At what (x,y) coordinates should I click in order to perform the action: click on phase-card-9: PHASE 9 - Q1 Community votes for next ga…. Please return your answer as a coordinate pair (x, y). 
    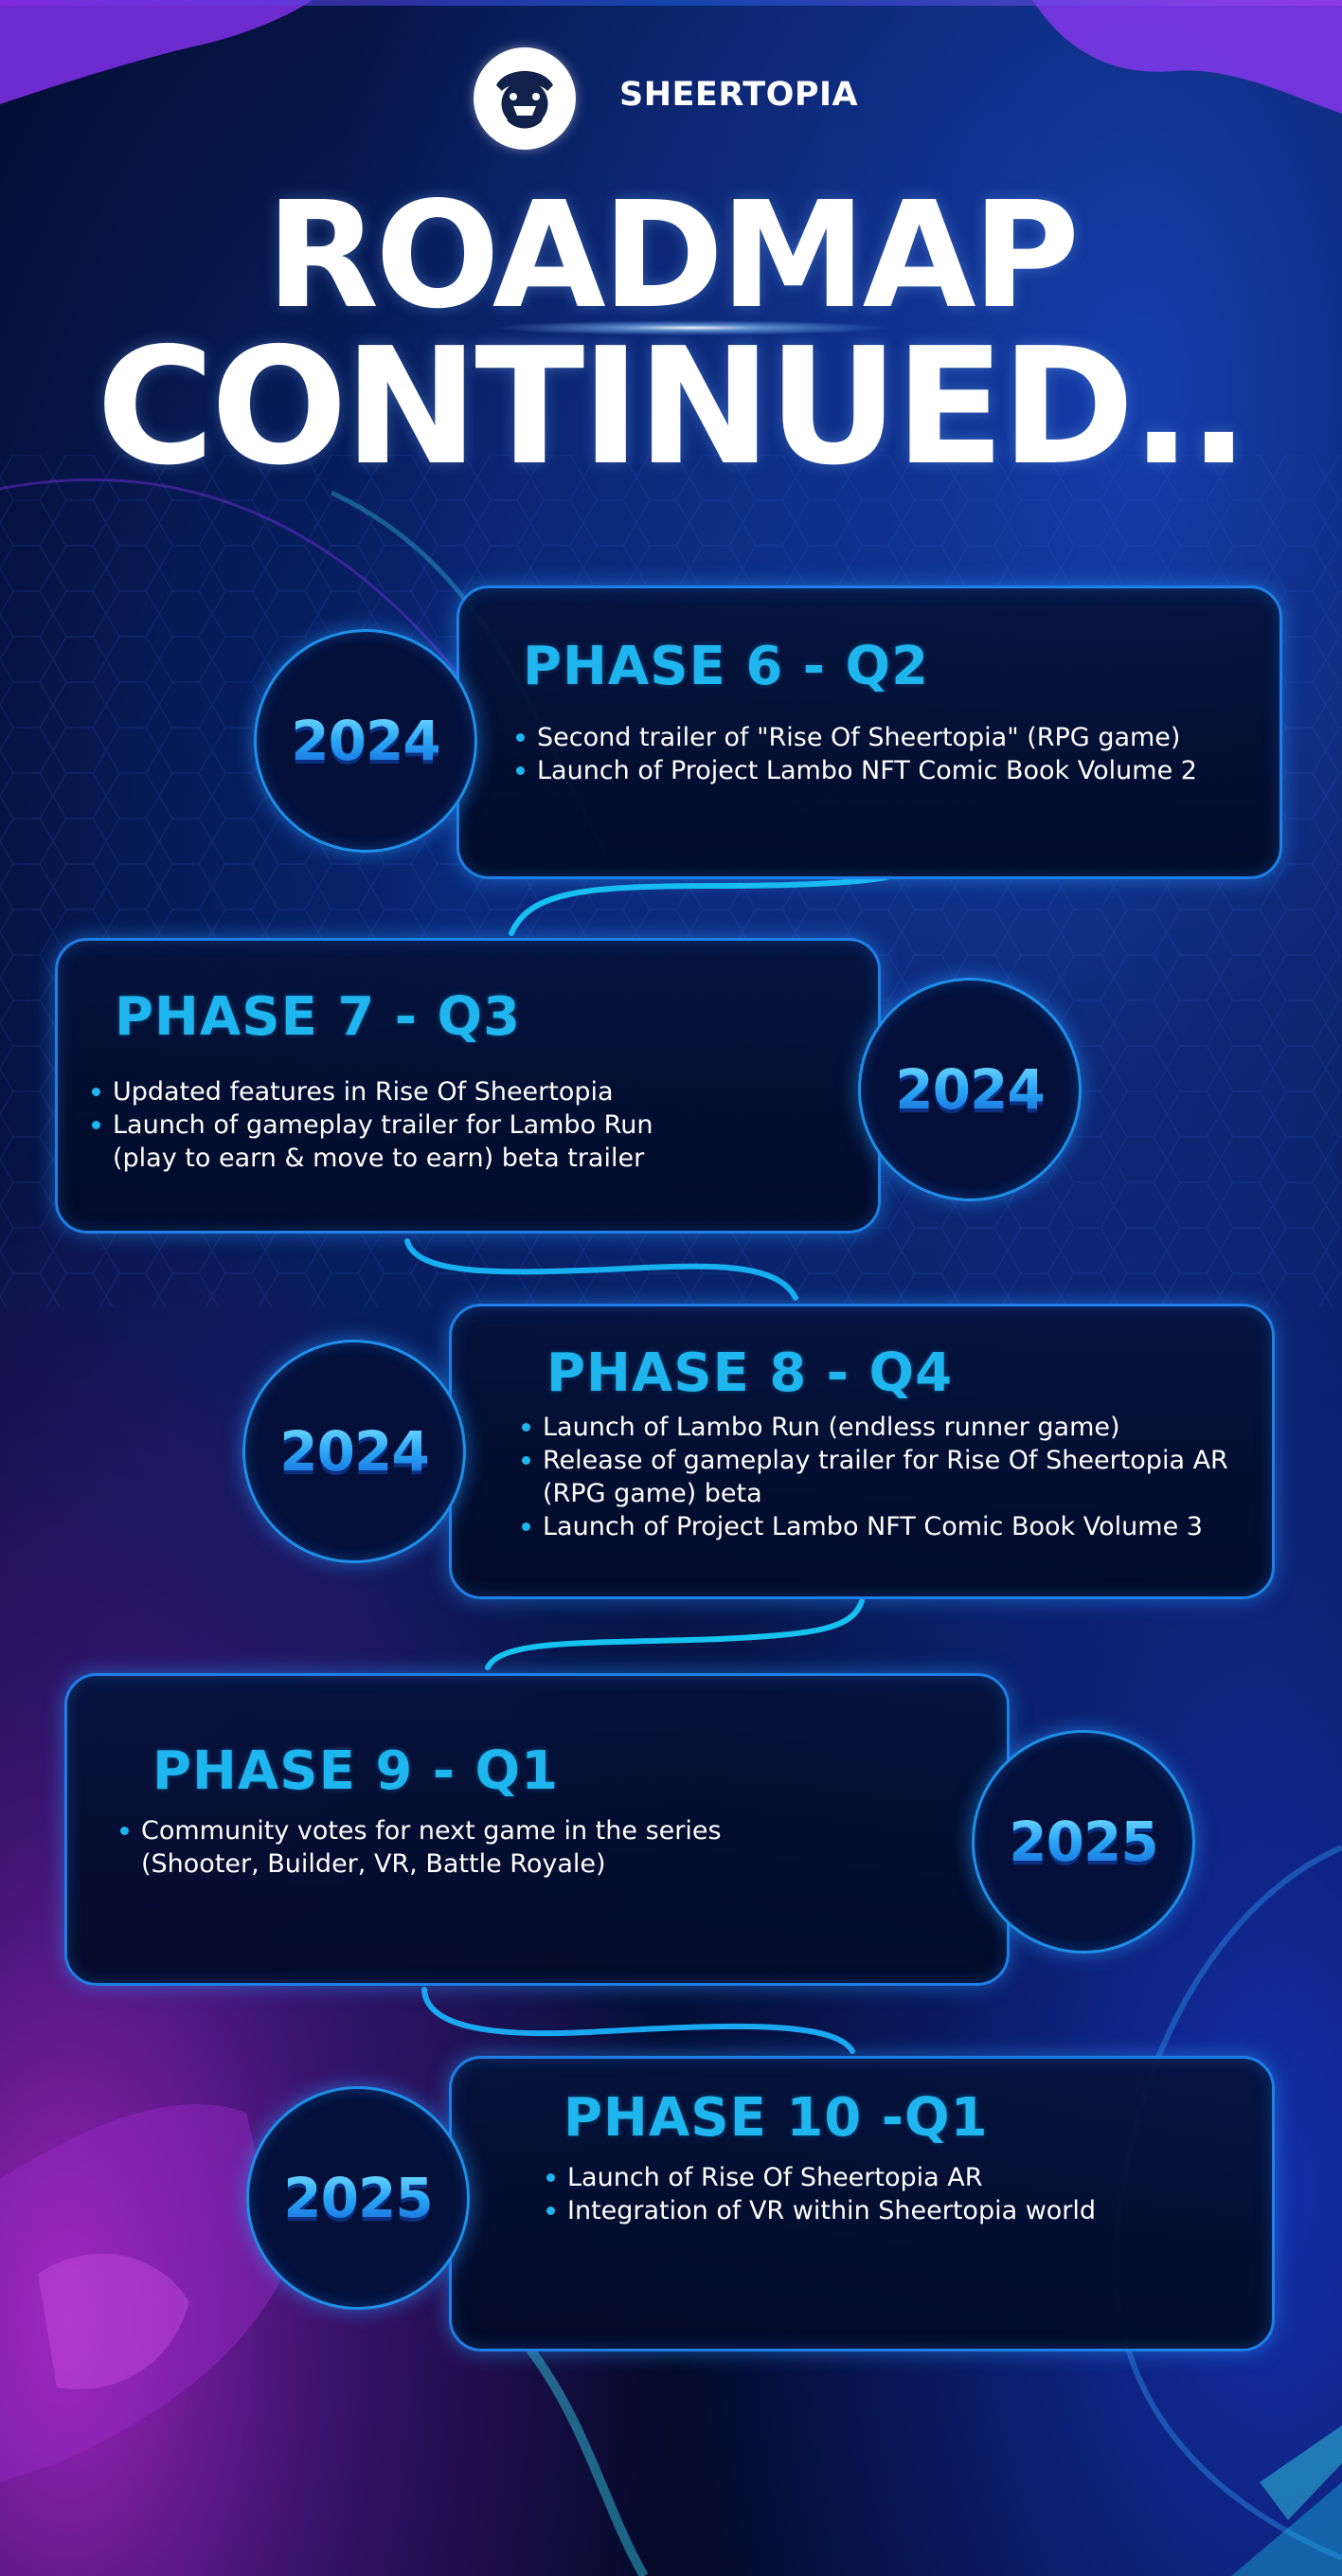
    Looking at the image, I should click on (537, 1829).